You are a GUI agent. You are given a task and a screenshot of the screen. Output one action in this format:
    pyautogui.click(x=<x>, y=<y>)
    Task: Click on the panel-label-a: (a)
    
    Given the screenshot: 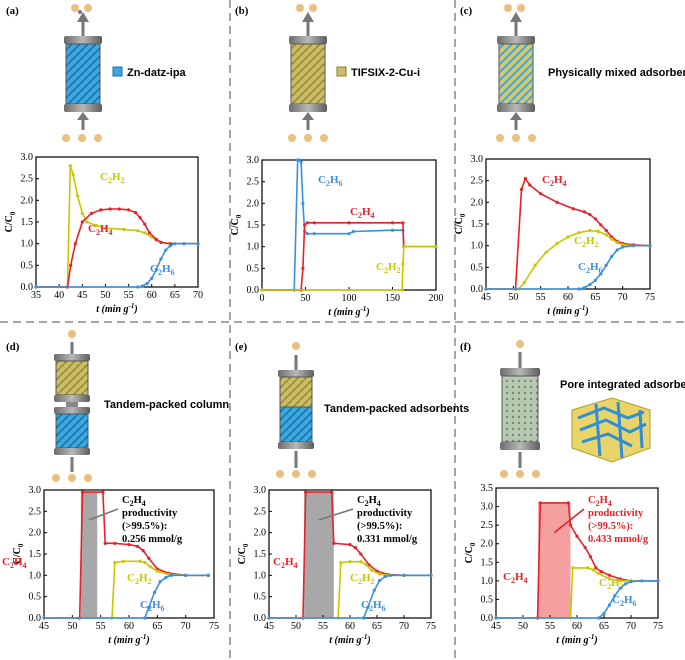 What is the action you would take?
    pyautogui.click(x=12, y=11)
    